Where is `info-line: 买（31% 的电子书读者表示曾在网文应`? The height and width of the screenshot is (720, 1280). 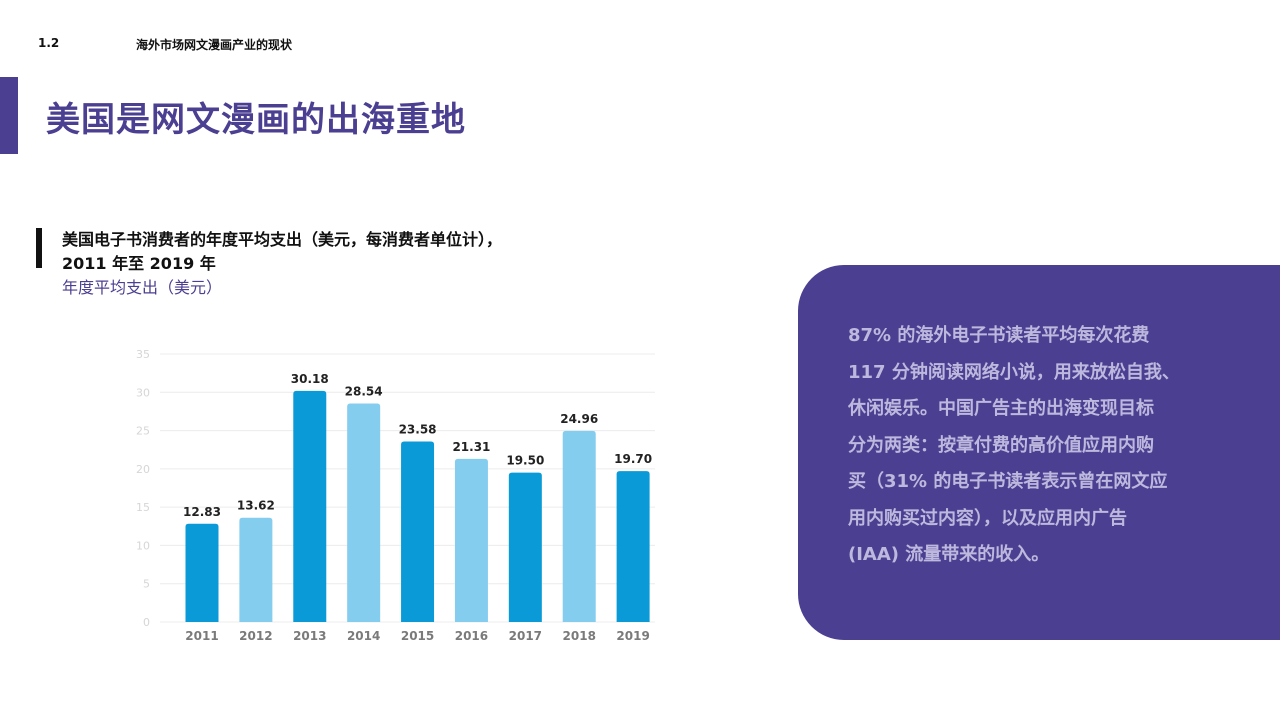
info-line: 买（31% 的电子书读者表示曾在网文应 is located at coordinates (1008, 481).